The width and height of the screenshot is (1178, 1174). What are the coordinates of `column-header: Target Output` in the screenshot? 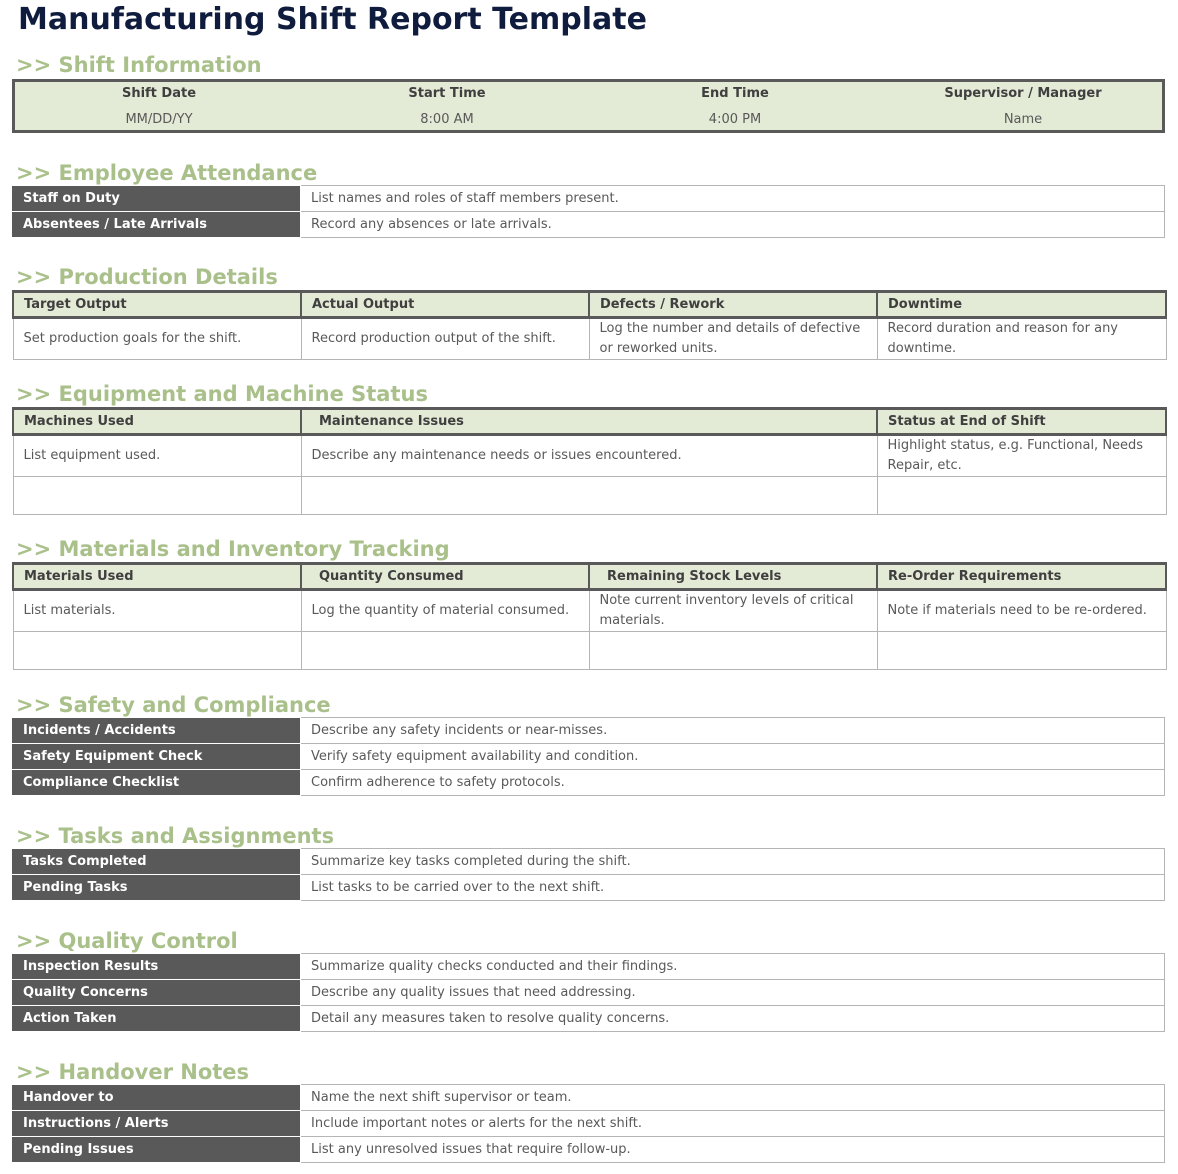 It's located at (157, 304).